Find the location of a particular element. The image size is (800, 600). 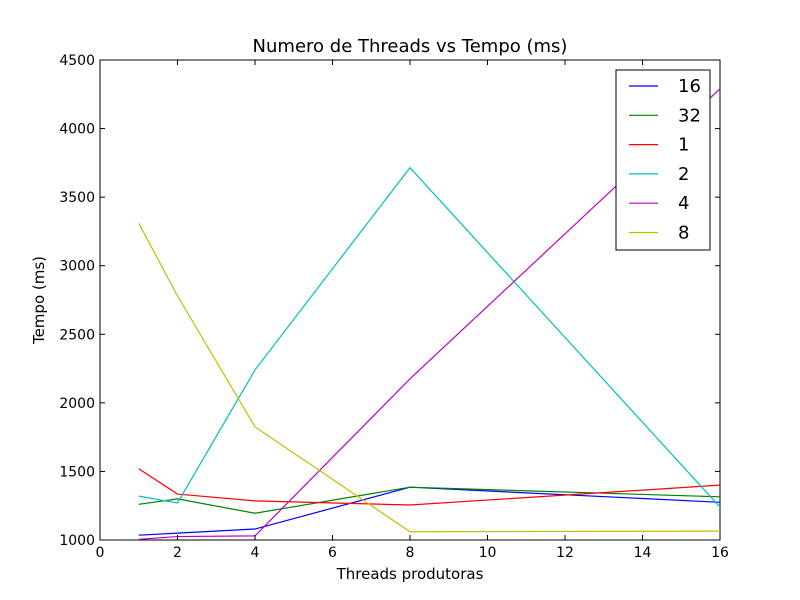

x-tick-label: 14 is located at coordinates (643, 553).